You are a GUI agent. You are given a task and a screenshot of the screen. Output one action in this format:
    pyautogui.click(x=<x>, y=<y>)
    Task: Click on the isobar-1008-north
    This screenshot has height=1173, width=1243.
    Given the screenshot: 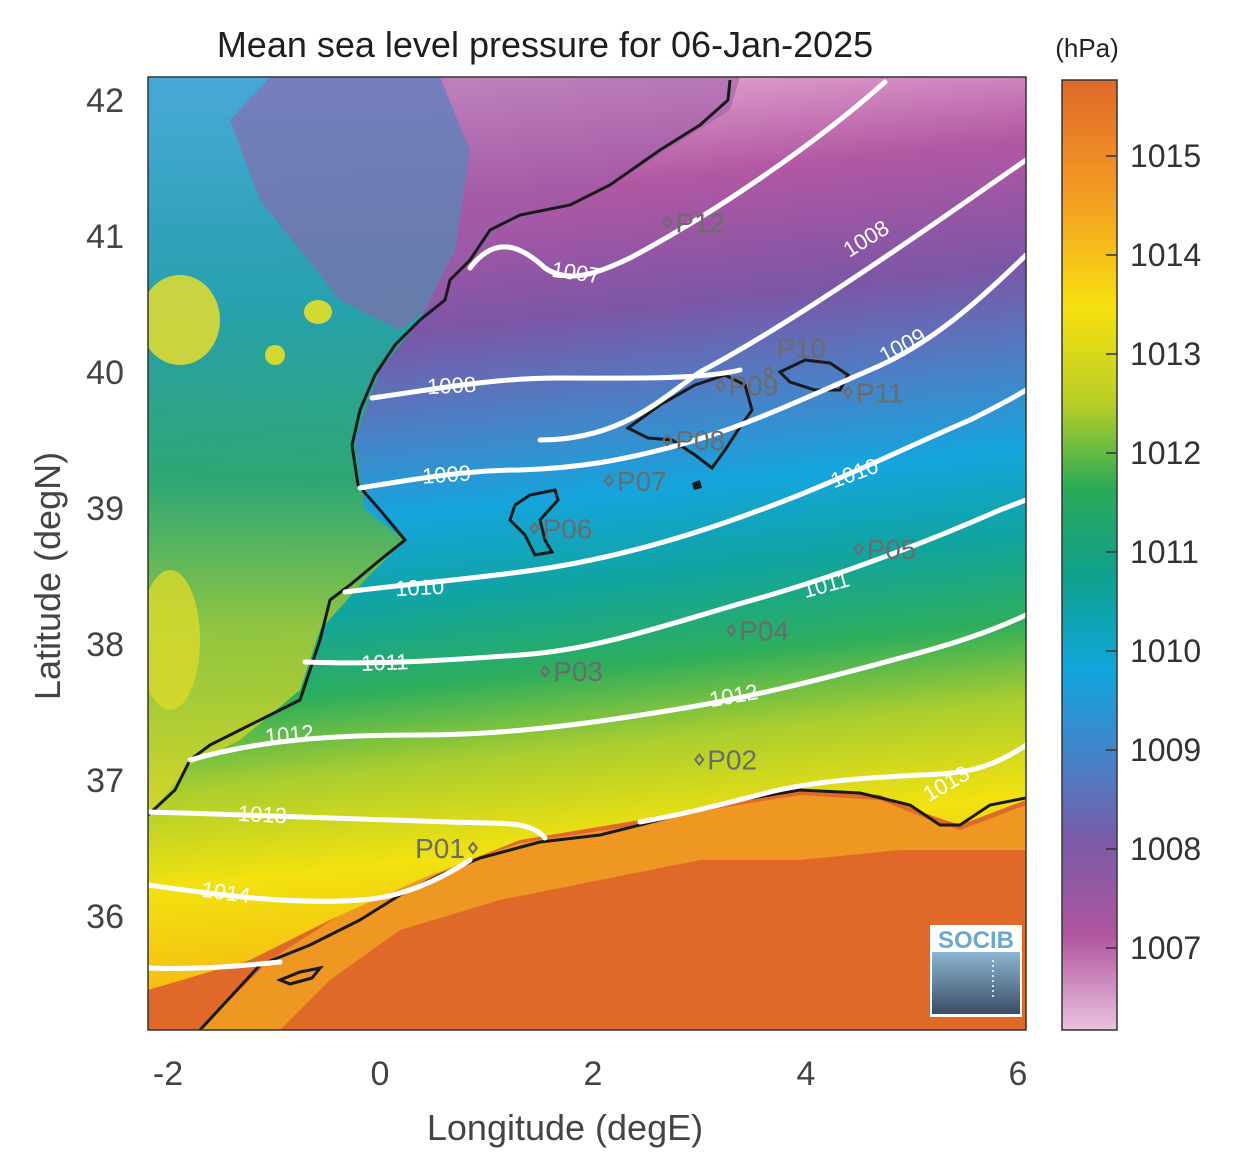 What is the action you would take?
    pyautogui.click(x=781, y=300)
    